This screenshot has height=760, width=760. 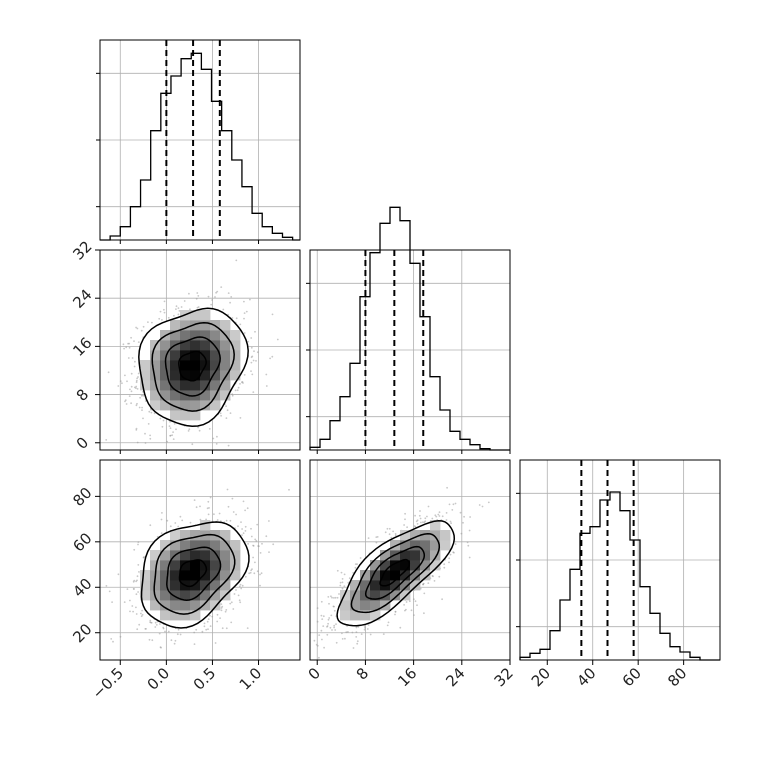 What do you see at coordinates (82, 347) in the screenshot?
I see `y-axis-1-tick-label-2: 16` at bounding box center [82, 347].